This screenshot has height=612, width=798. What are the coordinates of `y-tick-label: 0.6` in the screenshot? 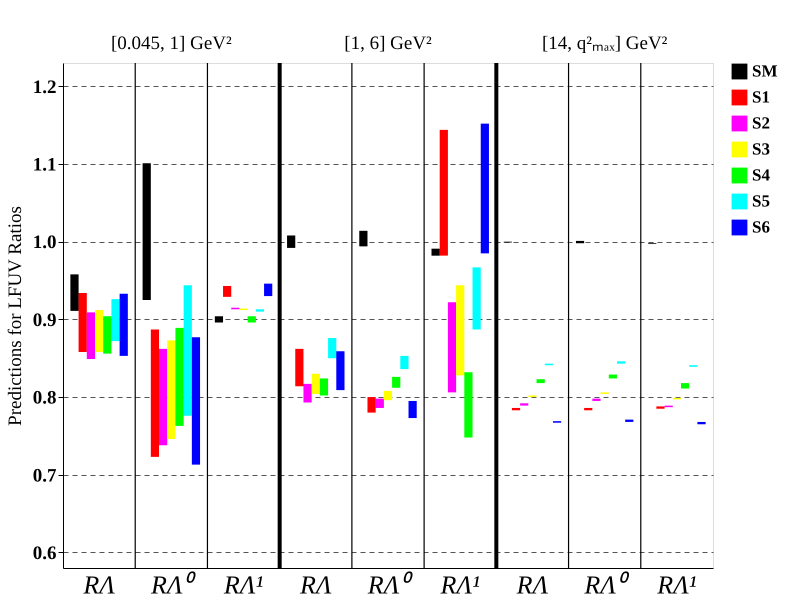 It's located at (44, 553).